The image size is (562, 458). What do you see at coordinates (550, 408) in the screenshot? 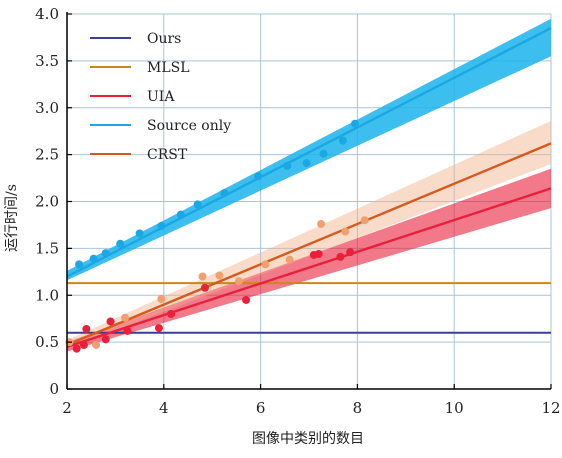
I see `x-tick-label: 12` at bounding box center [550, 408].